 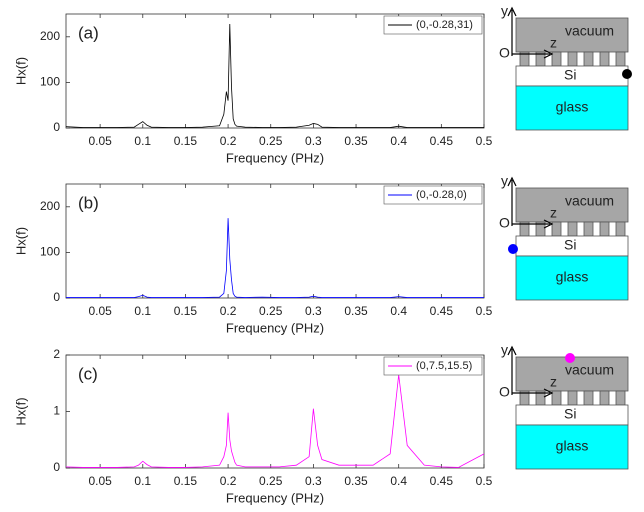 I want to click on y-tick-label: 1, so click(x=56, y=411).